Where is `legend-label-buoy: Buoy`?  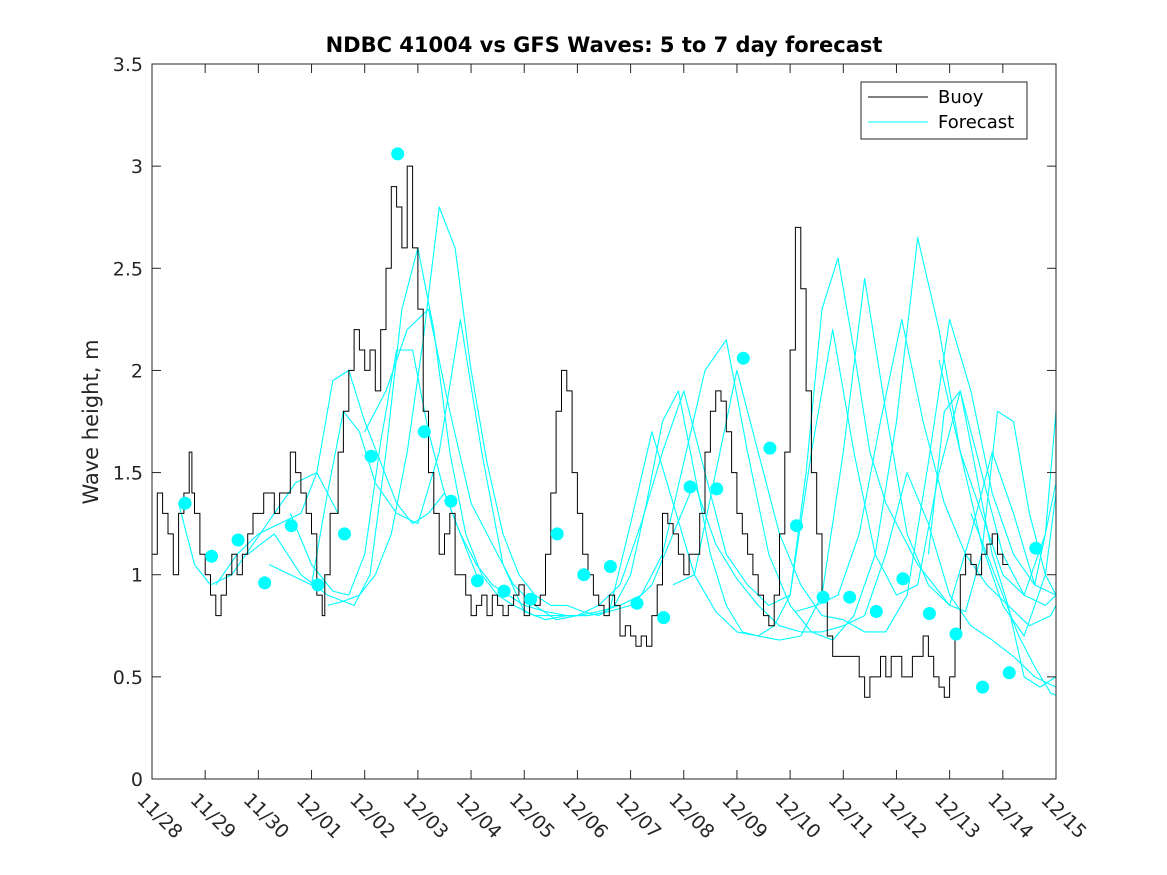
legend-label-buoy: Buoy is located at coordinates (961, 97).